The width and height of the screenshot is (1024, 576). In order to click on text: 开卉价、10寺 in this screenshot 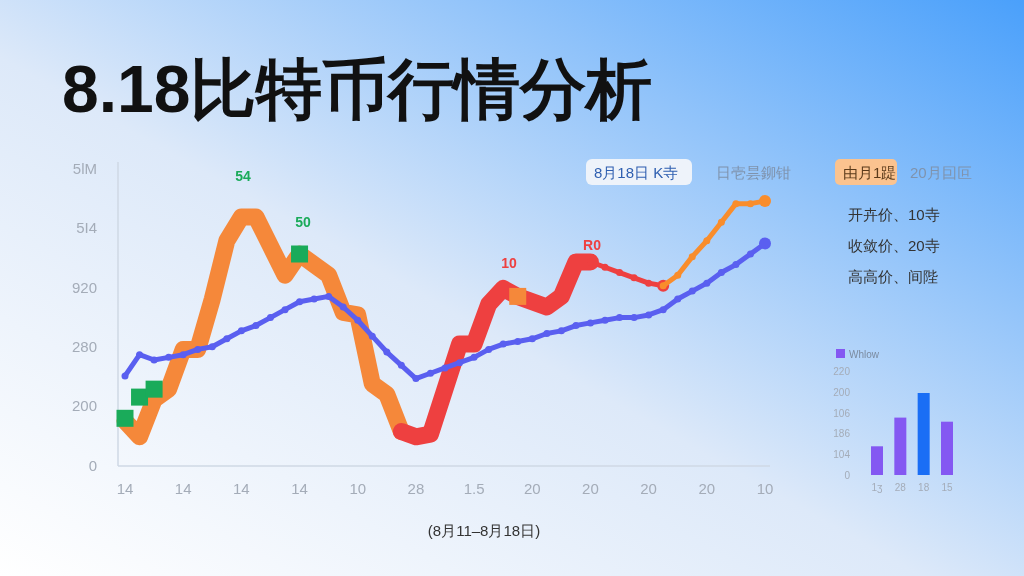, I will do `click(894, 214)`.